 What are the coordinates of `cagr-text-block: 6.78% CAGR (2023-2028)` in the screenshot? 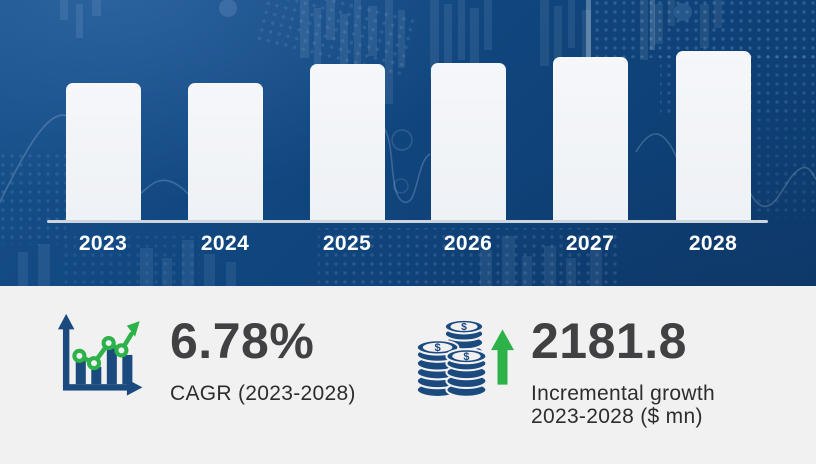 It's located at (263, 360).